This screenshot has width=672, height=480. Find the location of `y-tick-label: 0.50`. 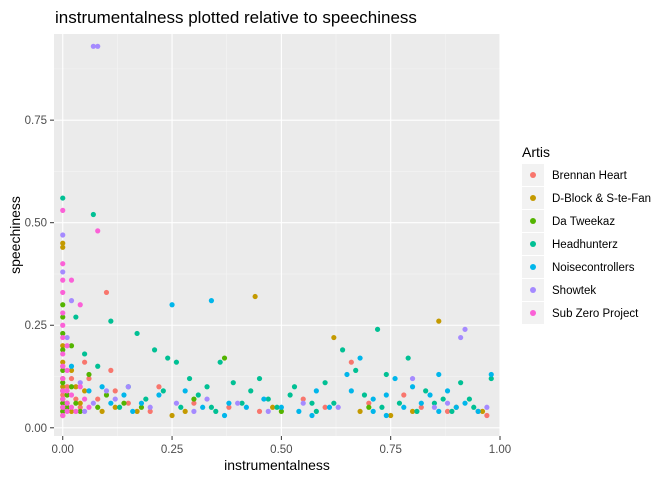

y-tick-label: 0.50 is located at coordinates (36, 224).